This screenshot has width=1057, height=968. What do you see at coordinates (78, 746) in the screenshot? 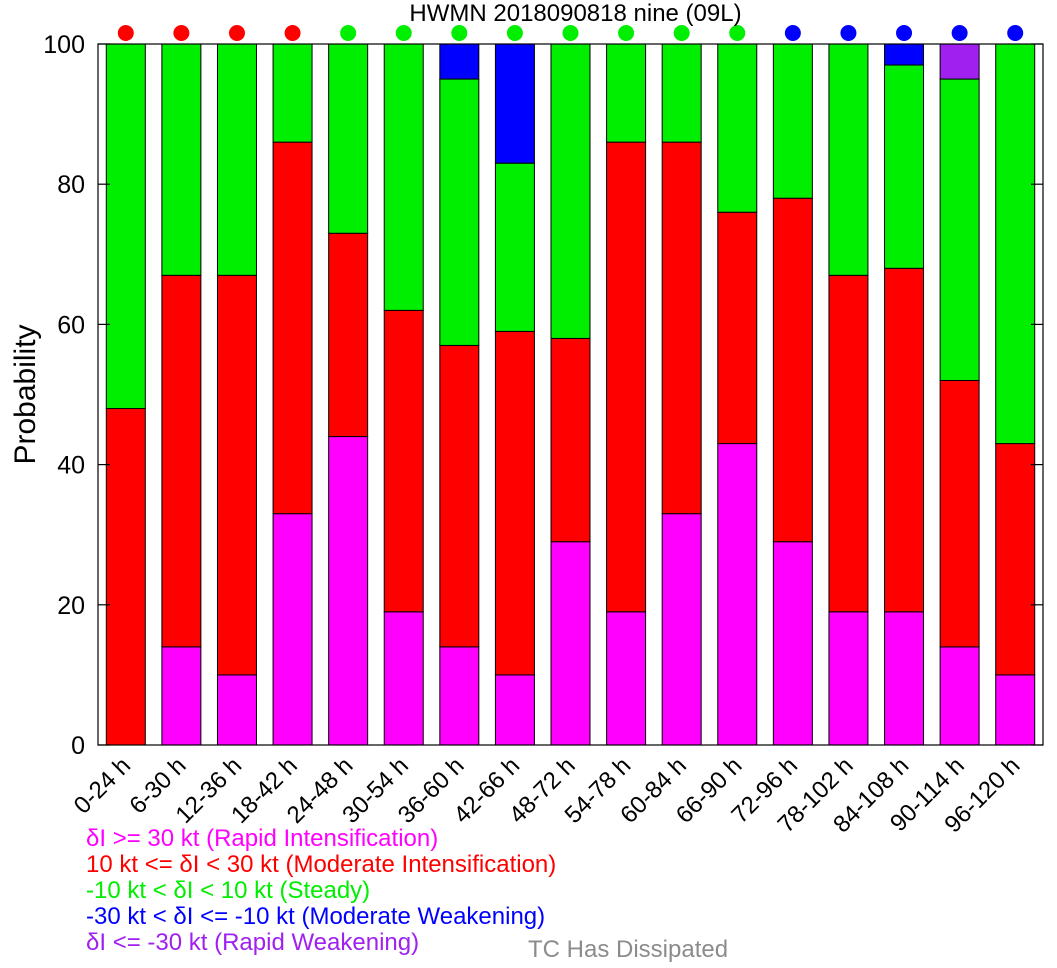
I see `y-tick-label-0: 0` at bounding box center [78, 746].